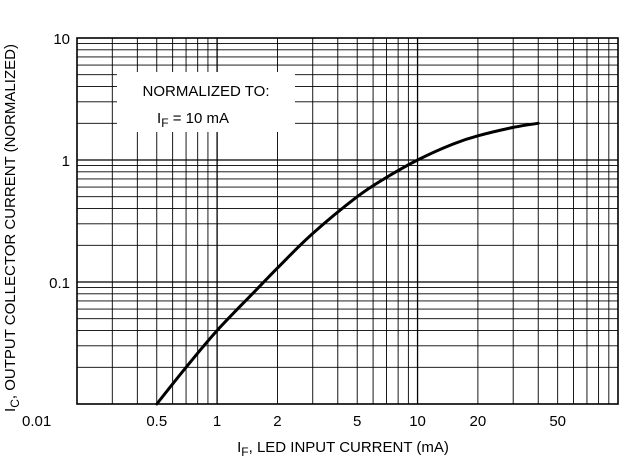 This screenshot has width=630, height=459. I want to click on x-tick-label: 0.5, so click(156, 421).